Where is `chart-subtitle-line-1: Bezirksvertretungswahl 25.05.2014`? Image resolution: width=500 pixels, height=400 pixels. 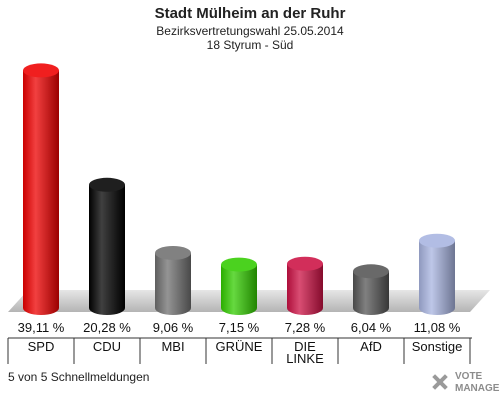 chart-subtitle-line-1: Bezirksvertretungswahl 25.05.2014 is located at coordinates (250, 31).